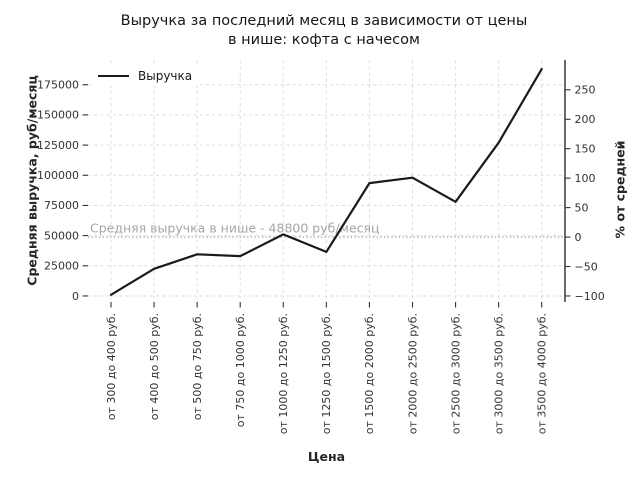  I want to click on y-axis-right-tick-label: −100, so click(590, 296).